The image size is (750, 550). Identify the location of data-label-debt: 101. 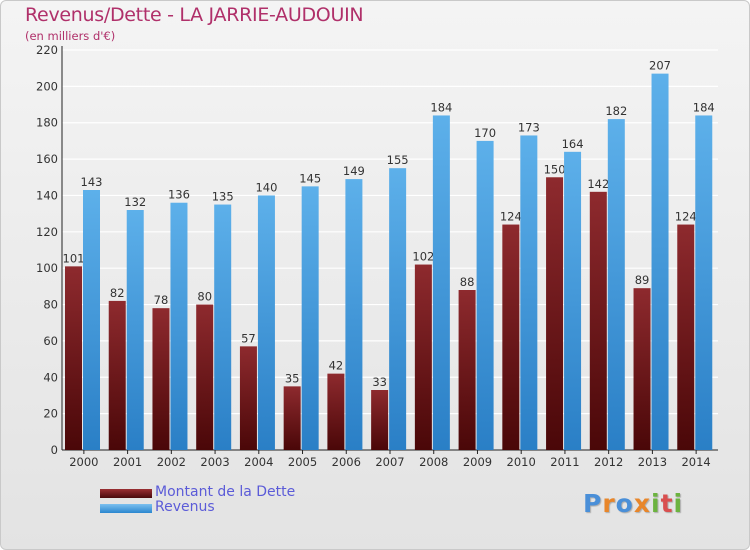
(74, 258).